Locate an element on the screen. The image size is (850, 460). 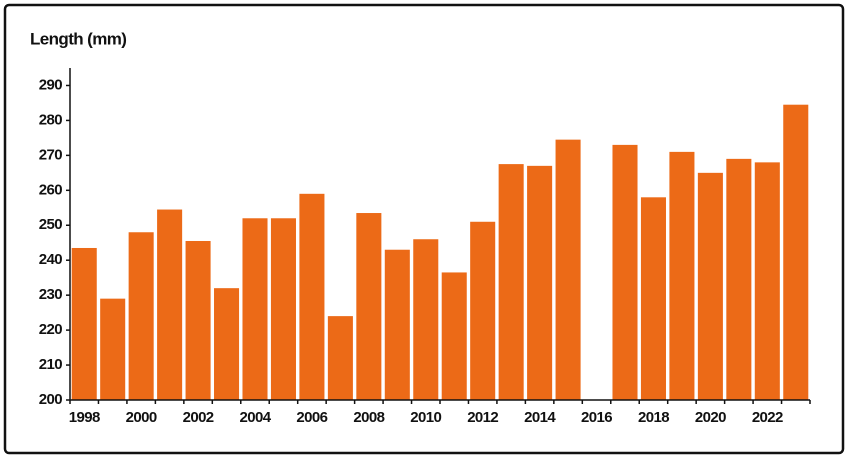
x-tick-label: 2014 is located at coordinates (540, 417).